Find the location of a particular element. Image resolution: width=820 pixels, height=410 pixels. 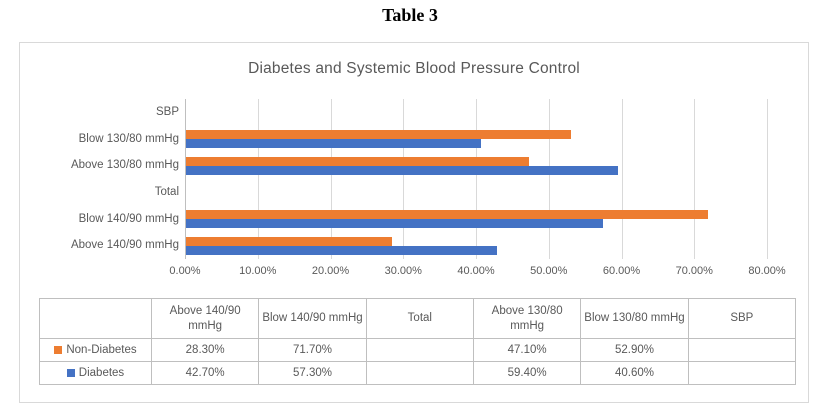

table-value-cell: 28.30% is located at coordinates (205, 350).